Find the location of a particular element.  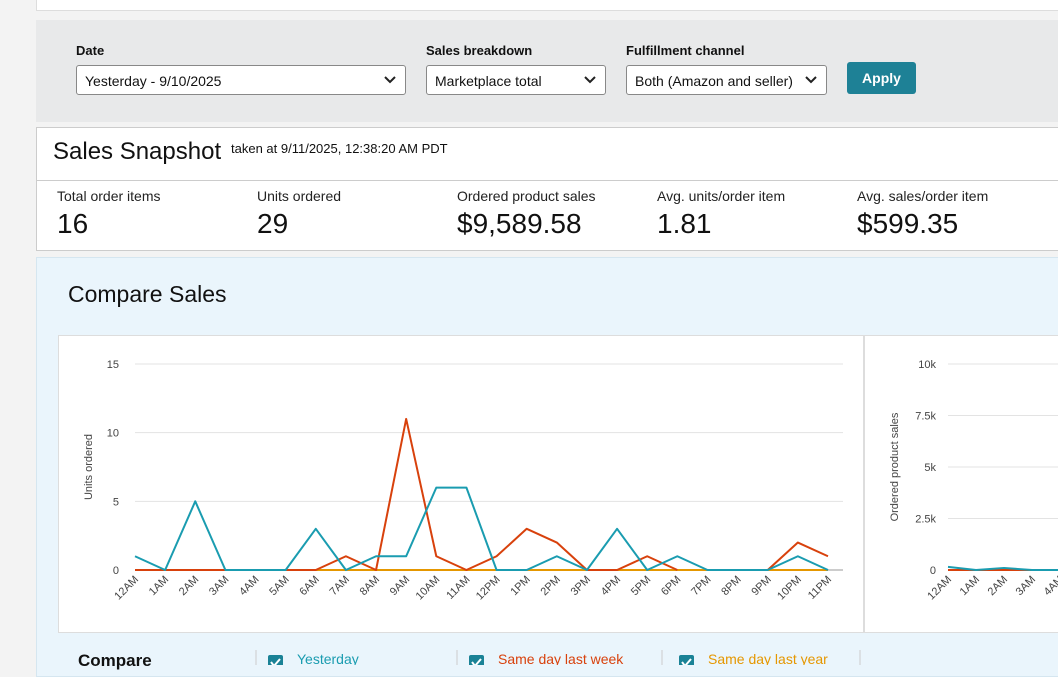

metric-value: 16 is located at coordinates (73, 223).